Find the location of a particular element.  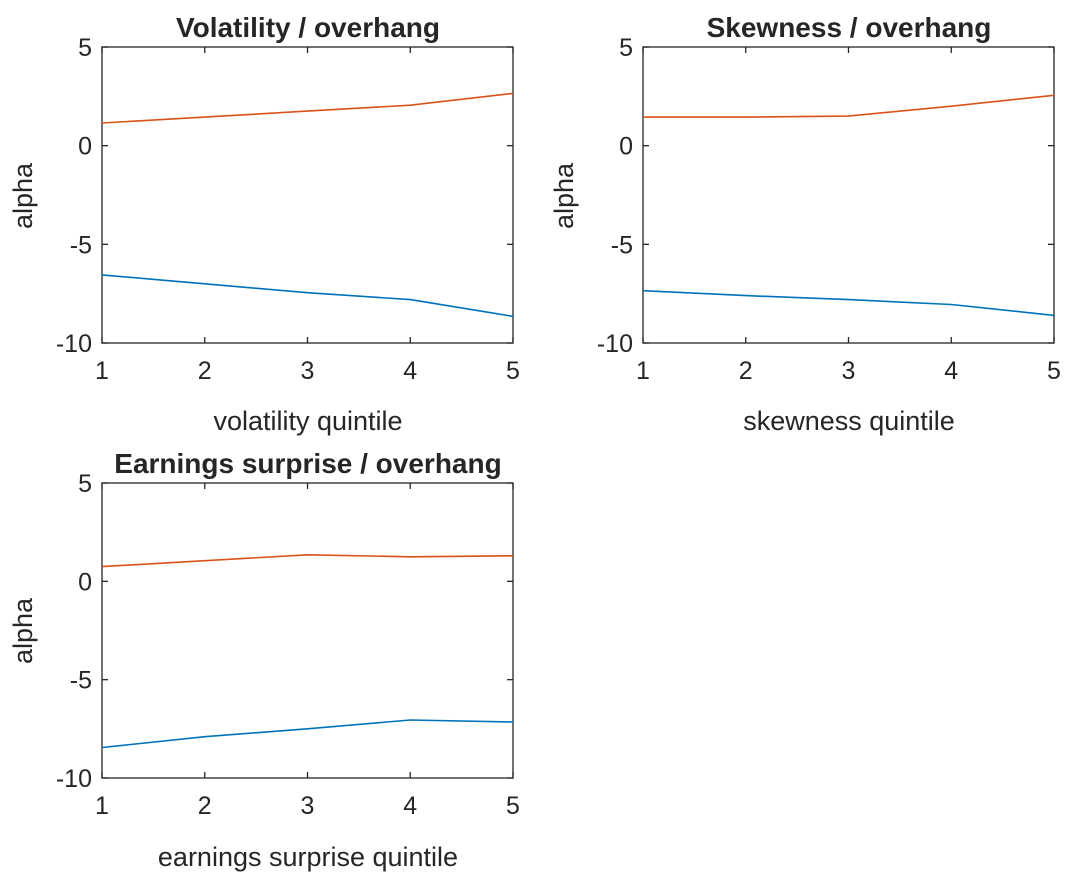

chart-title: Earnings surprise / overhang is located at coordinates (307, 463).